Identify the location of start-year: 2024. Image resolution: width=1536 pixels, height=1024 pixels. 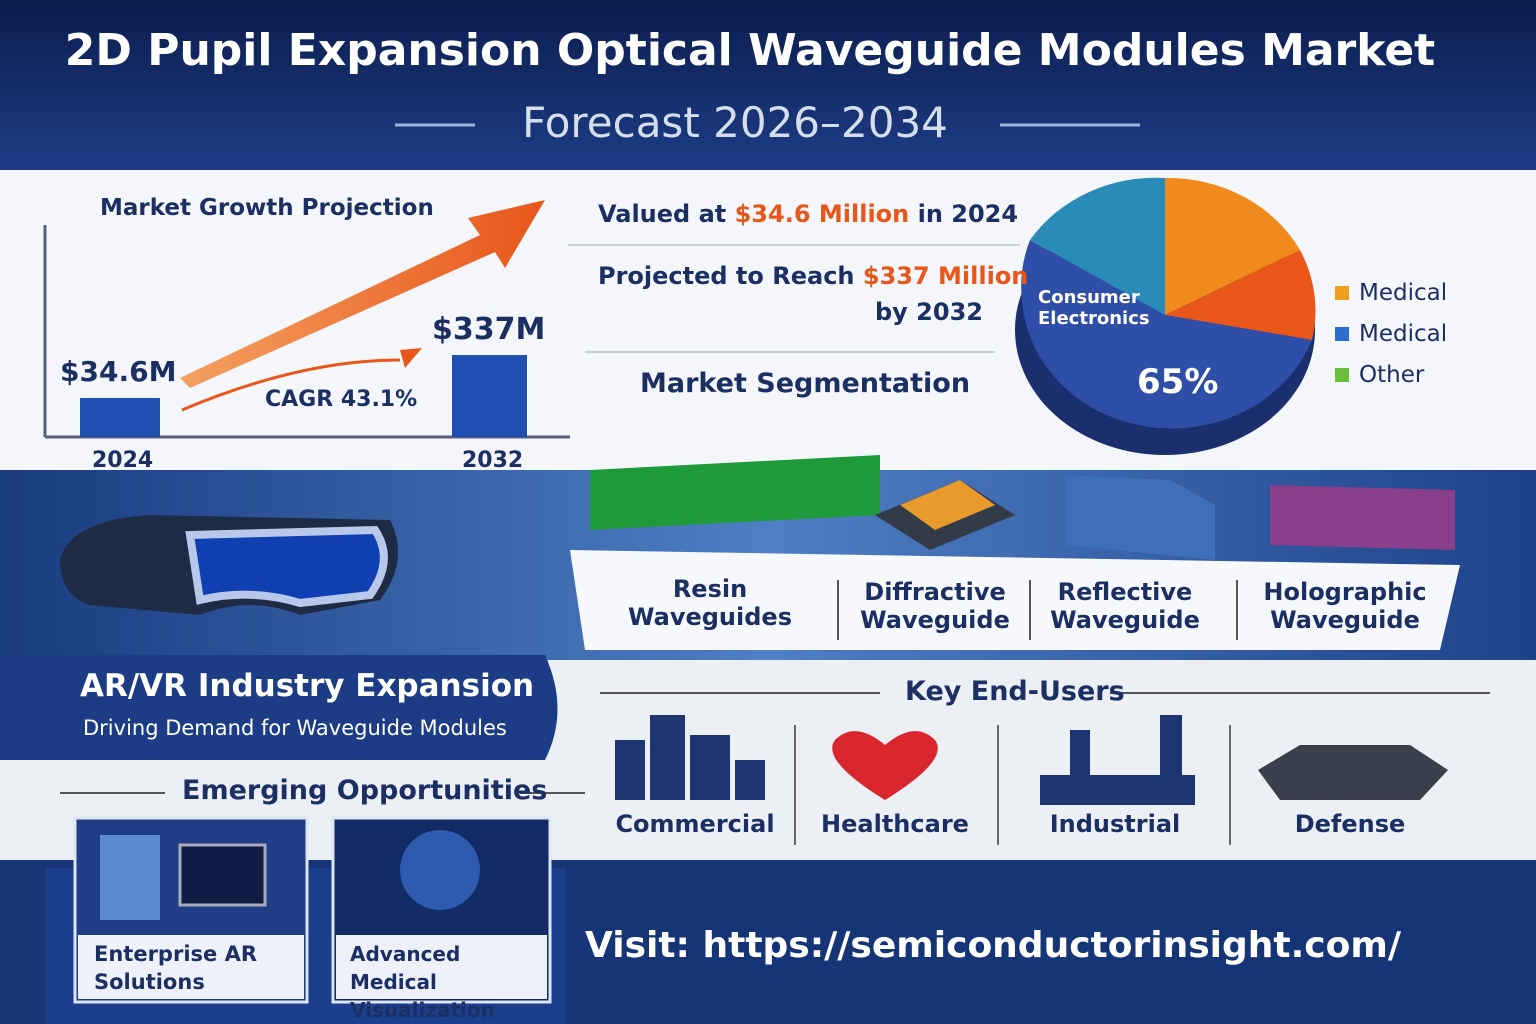
(123, 460).